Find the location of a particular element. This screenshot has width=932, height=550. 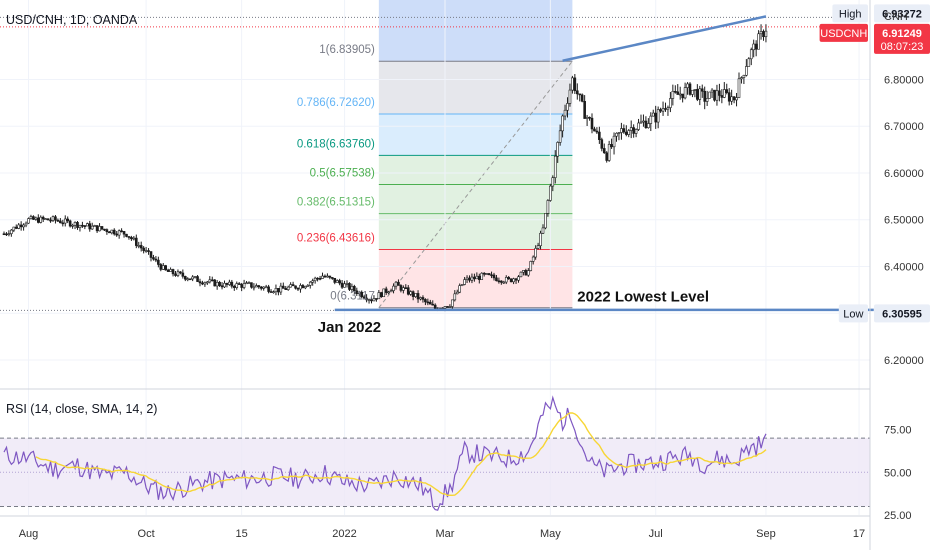

time-tick-label: Mar is located at coordinates (445, 534).